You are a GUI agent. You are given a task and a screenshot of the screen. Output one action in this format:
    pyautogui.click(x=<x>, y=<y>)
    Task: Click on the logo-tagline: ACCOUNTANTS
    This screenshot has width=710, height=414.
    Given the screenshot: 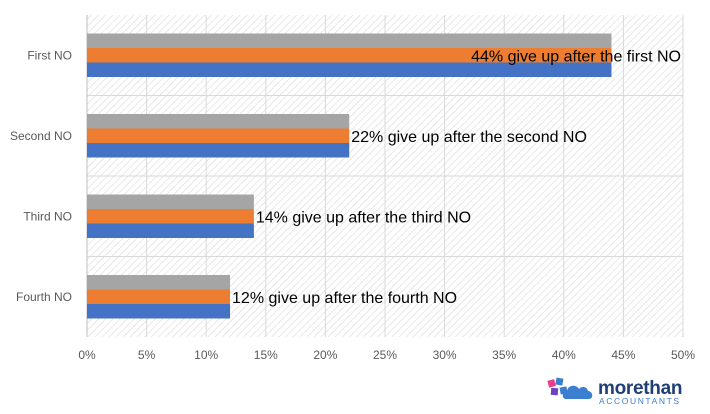 What is the action you would take?
    pyautogui.click(x=640, y=401)
    